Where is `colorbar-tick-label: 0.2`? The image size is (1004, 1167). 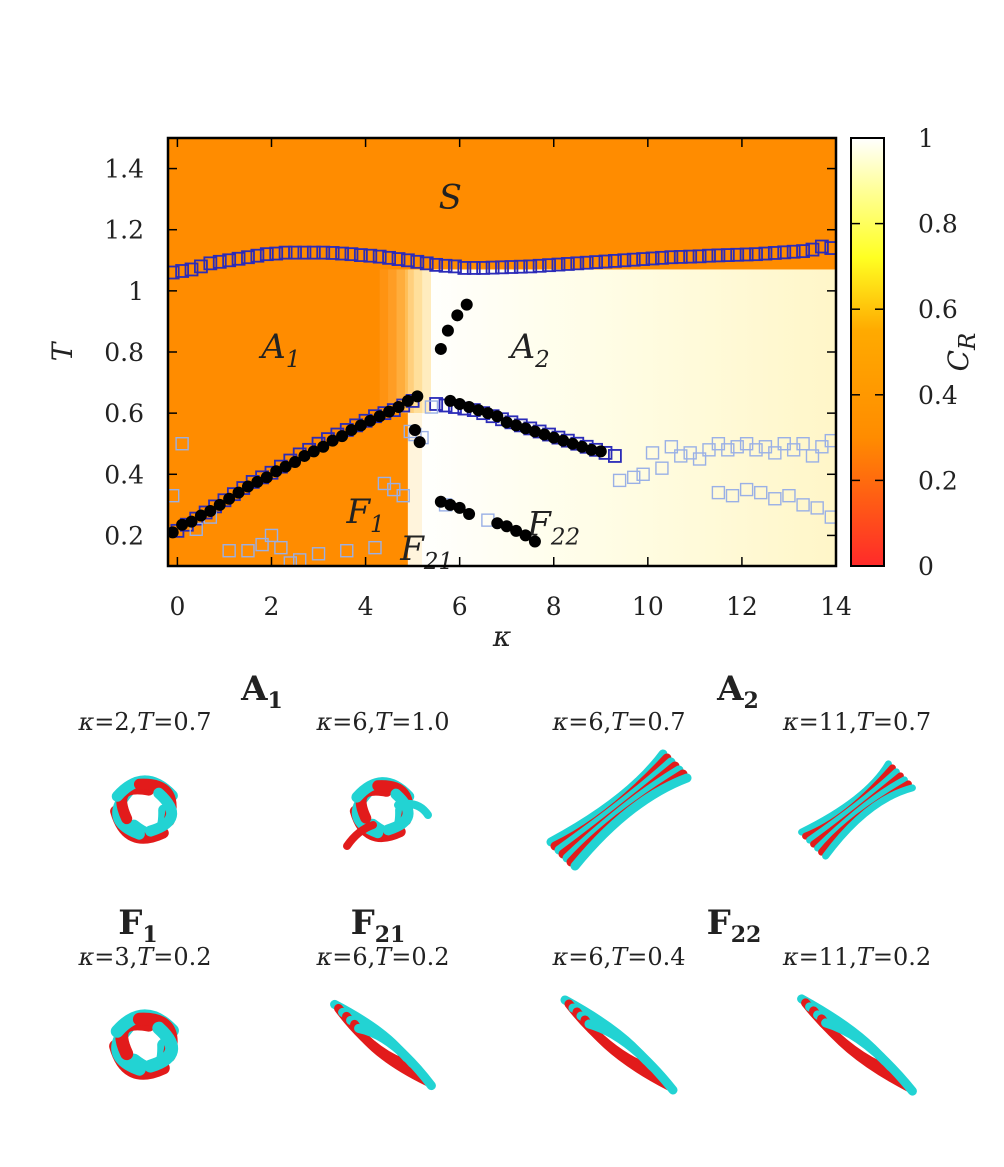
colorbar-tick-label: 0.2 is located at coordinates (938, 480).